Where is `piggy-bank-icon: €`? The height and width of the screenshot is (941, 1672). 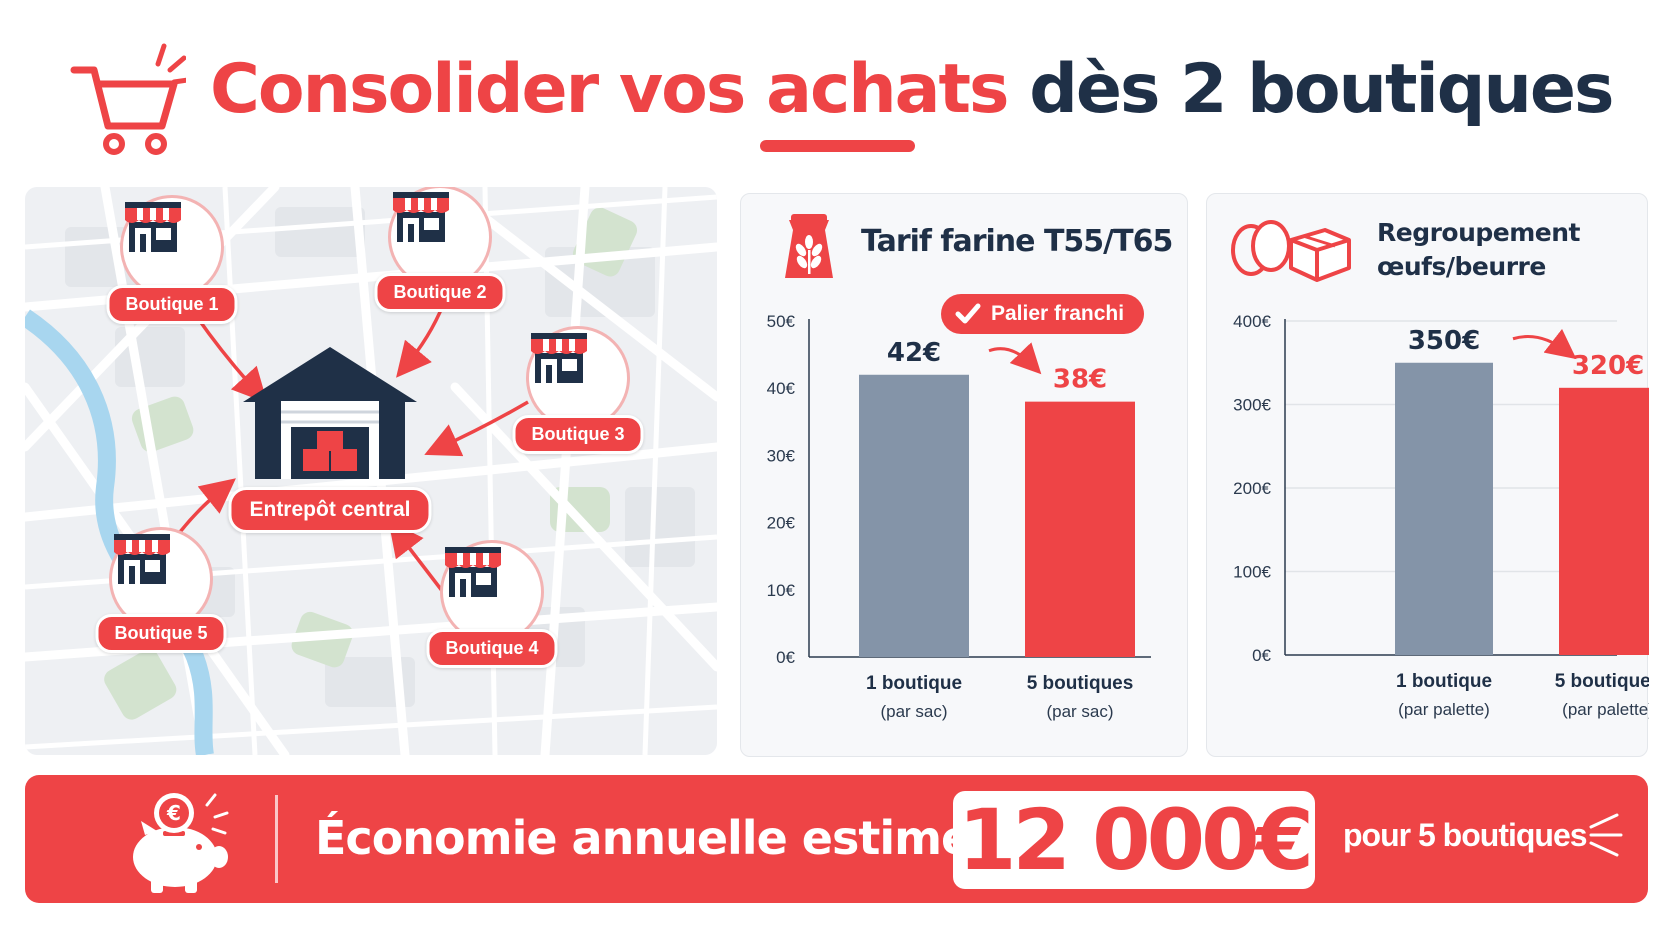
piggy-bank-icon: € is located at coordinates (181, 843).